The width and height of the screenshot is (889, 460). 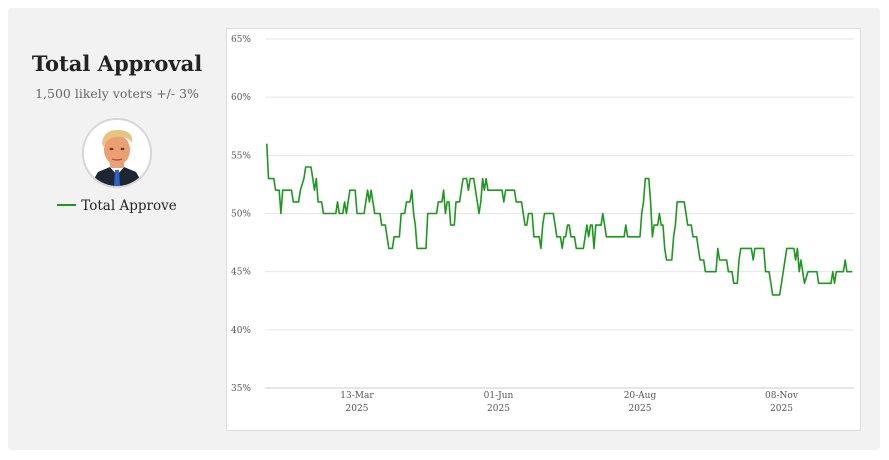 I want to click on chart-title: Total Approval, so click(x=117, y=63).